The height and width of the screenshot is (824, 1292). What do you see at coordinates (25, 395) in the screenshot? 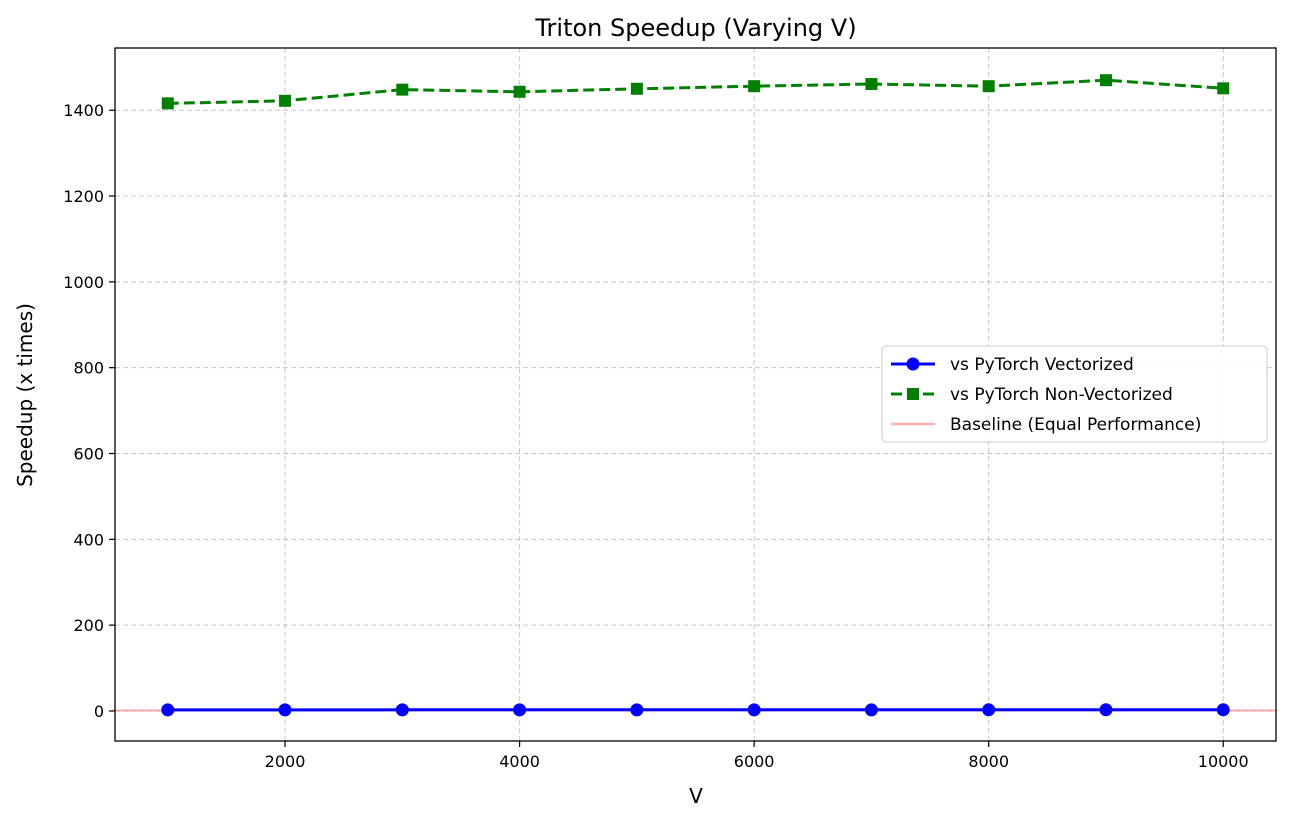
I see `y-axis-title: Speedup (x times)` at bounding box center [25, 395].